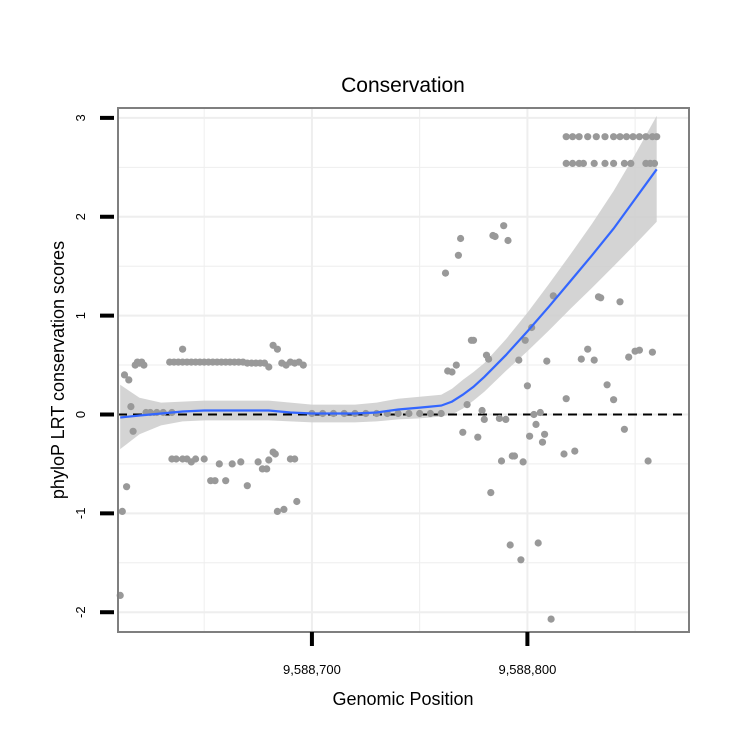  What do you see at coordinates (80, 414) in the screenshot?
I see `y-tick-label: 0` at bounding box center [80, 414].